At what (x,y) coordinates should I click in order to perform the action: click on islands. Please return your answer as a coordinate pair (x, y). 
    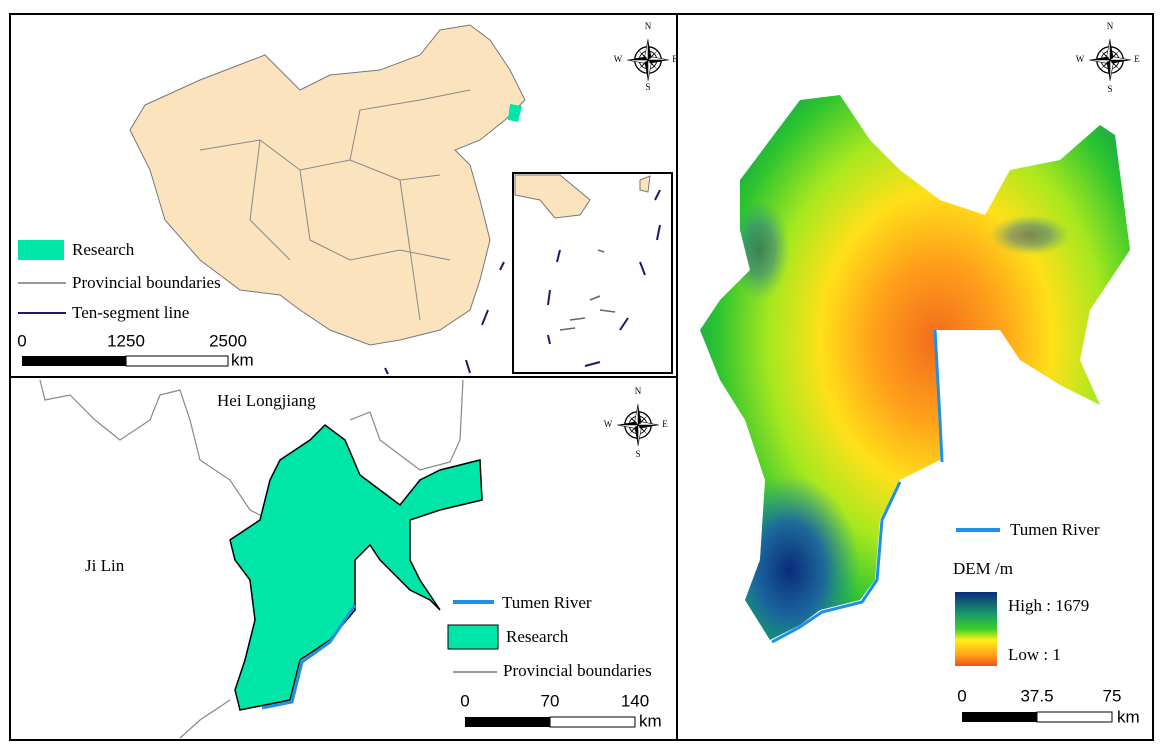
    Looking at the image, I should click on (587, 290).